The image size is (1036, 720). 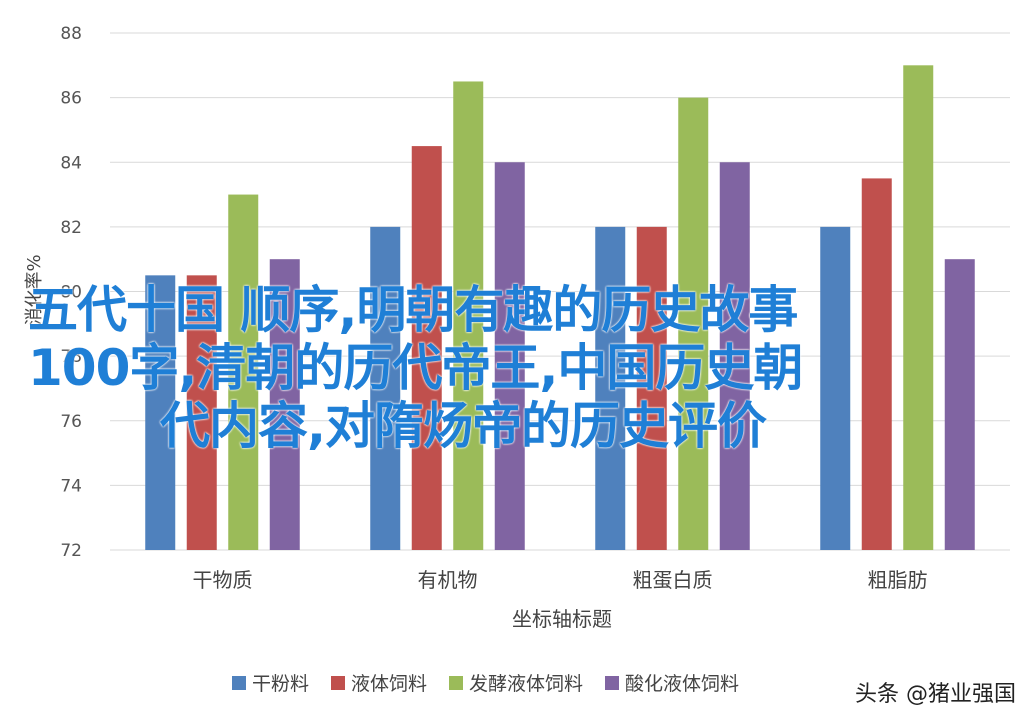 I want to click on watermark: 头条 @猪业强国, so click(x=935, y=694).